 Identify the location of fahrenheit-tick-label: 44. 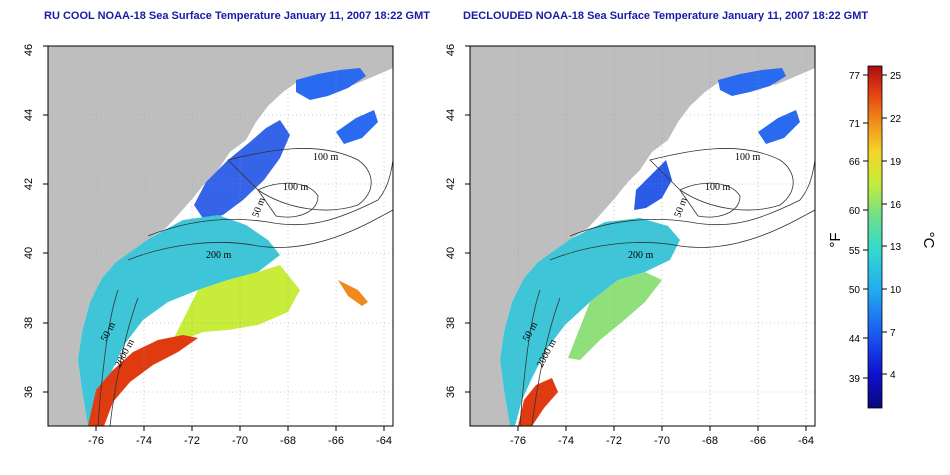
(855, 339).